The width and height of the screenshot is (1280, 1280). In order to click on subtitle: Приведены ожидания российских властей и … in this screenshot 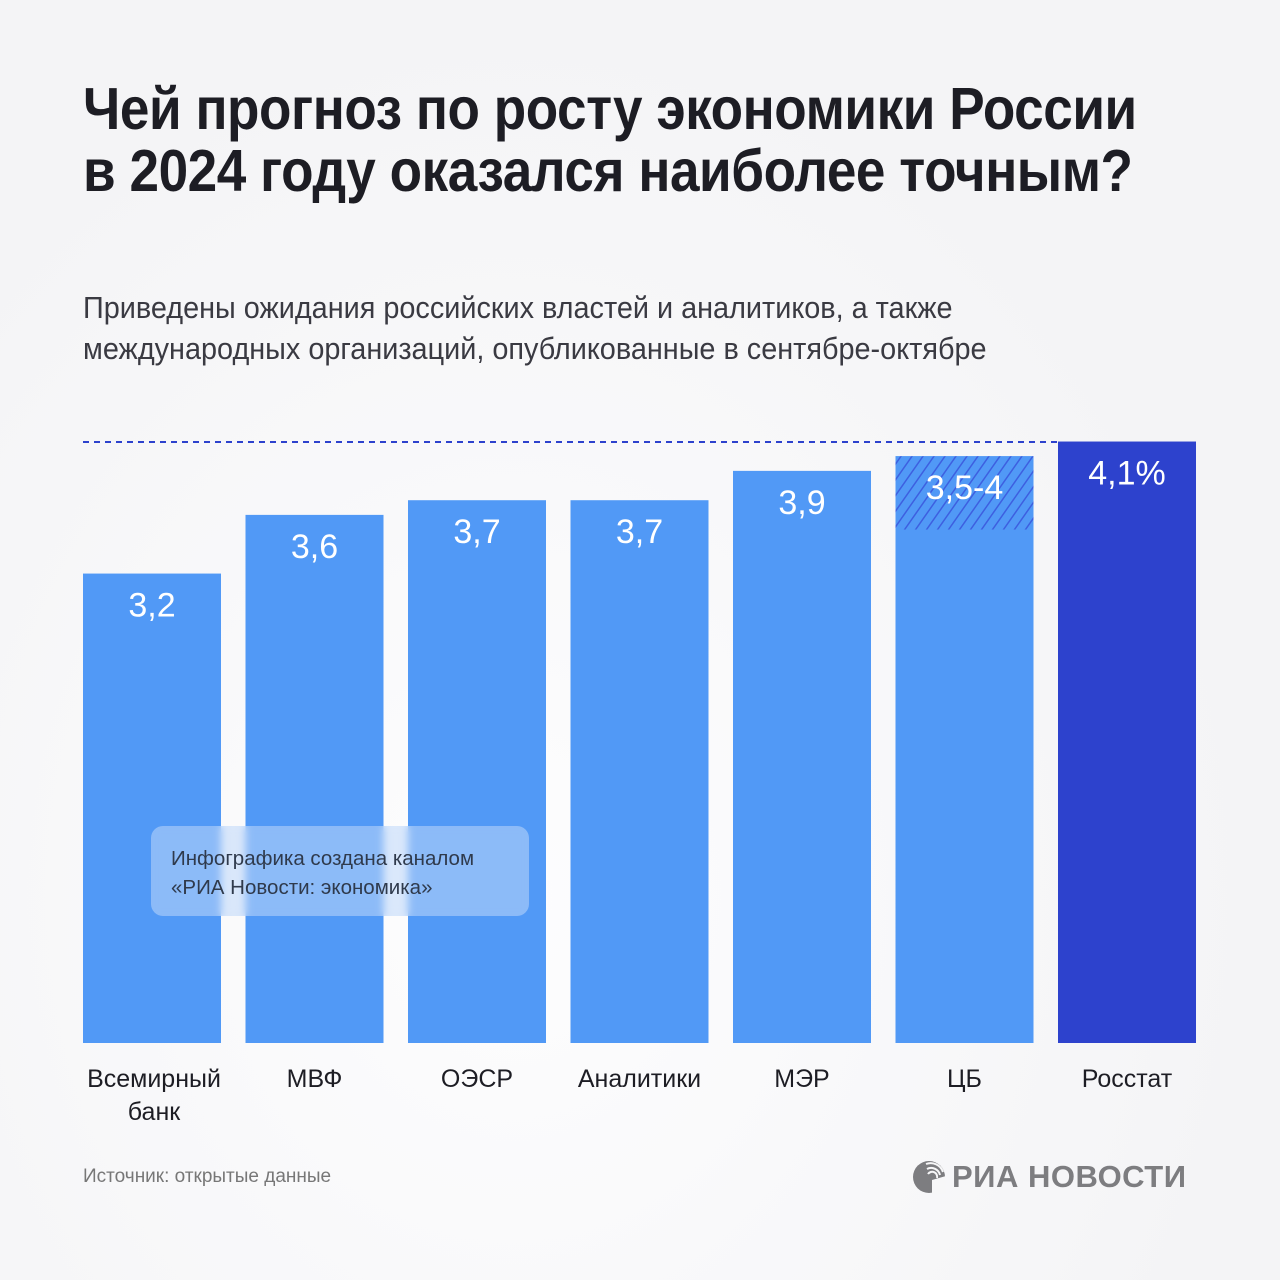, I will do `click(664, 328)`.